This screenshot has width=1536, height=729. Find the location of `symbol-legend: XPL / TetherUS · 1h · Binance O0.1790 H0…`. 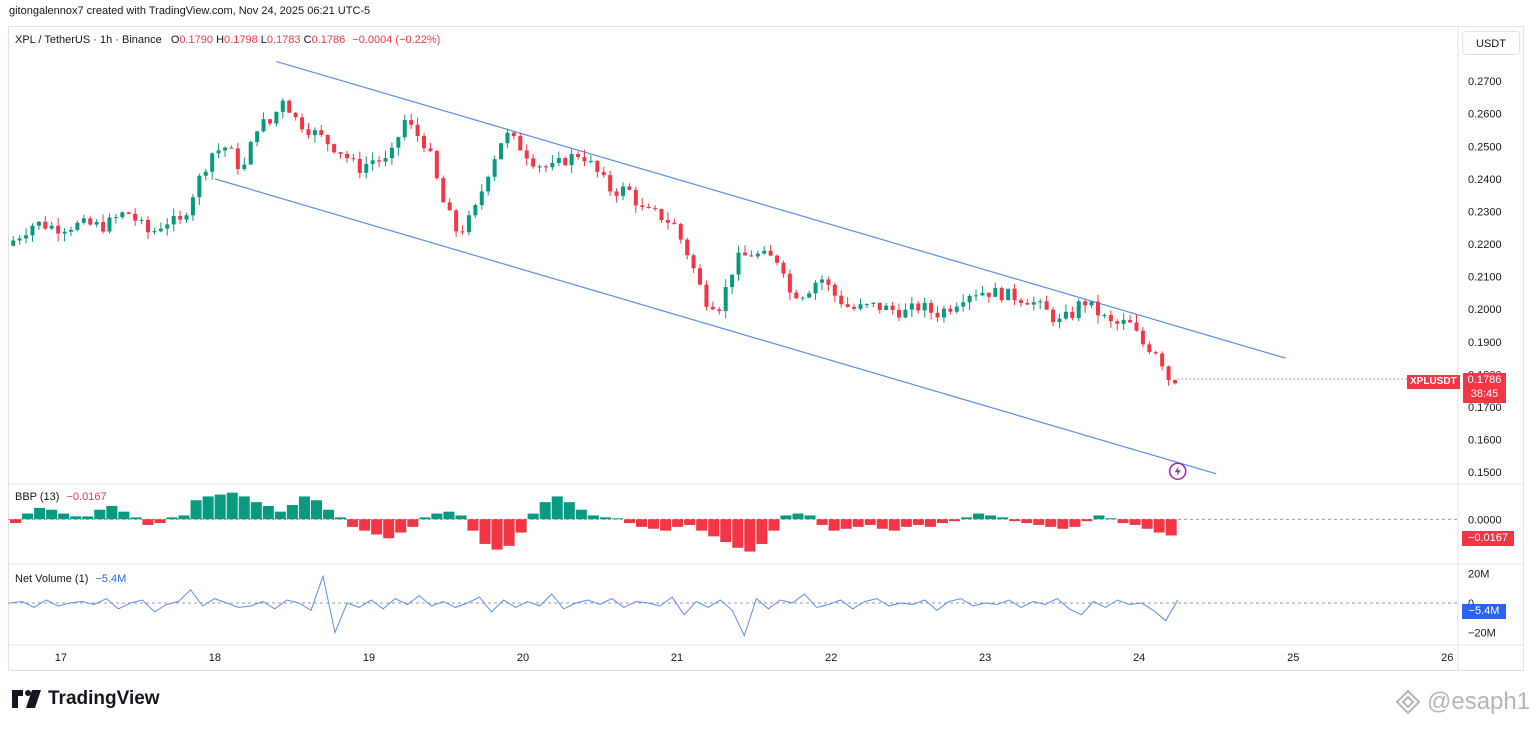

symbol-legend: XPL / TetherUS · 1h · Binance O0.1790 H0… is located at coordinates (227, 40).